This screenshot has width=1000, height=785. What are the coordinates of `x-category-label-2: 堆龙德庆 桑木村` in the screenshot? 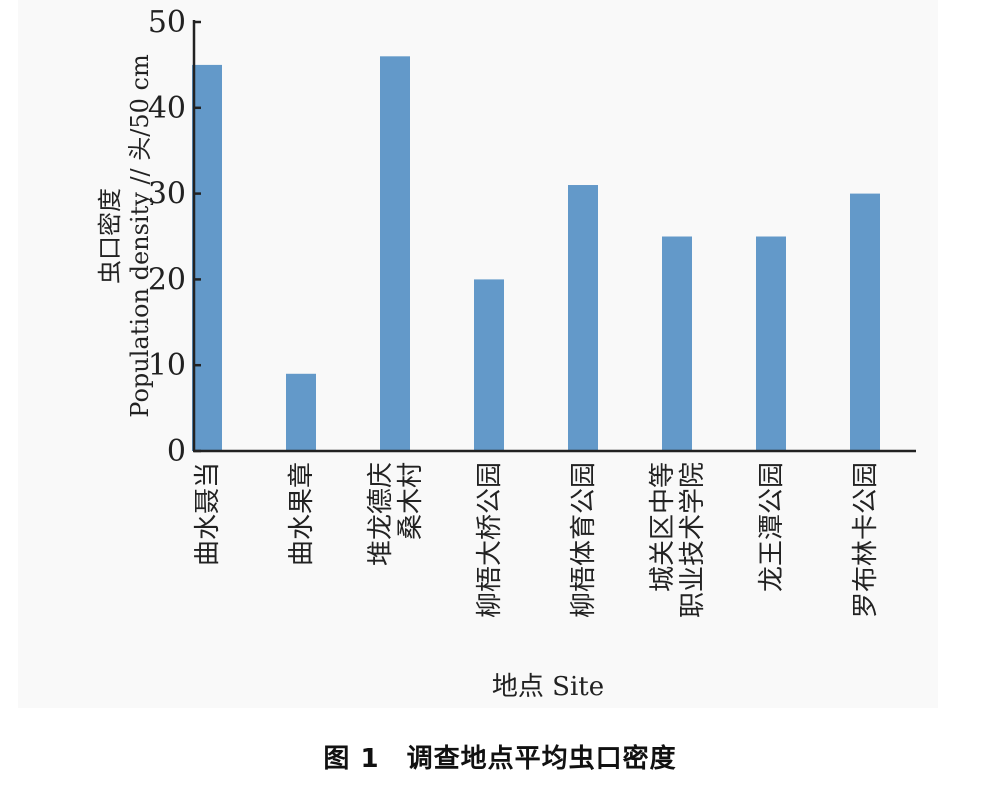 It's located at (396, 514).